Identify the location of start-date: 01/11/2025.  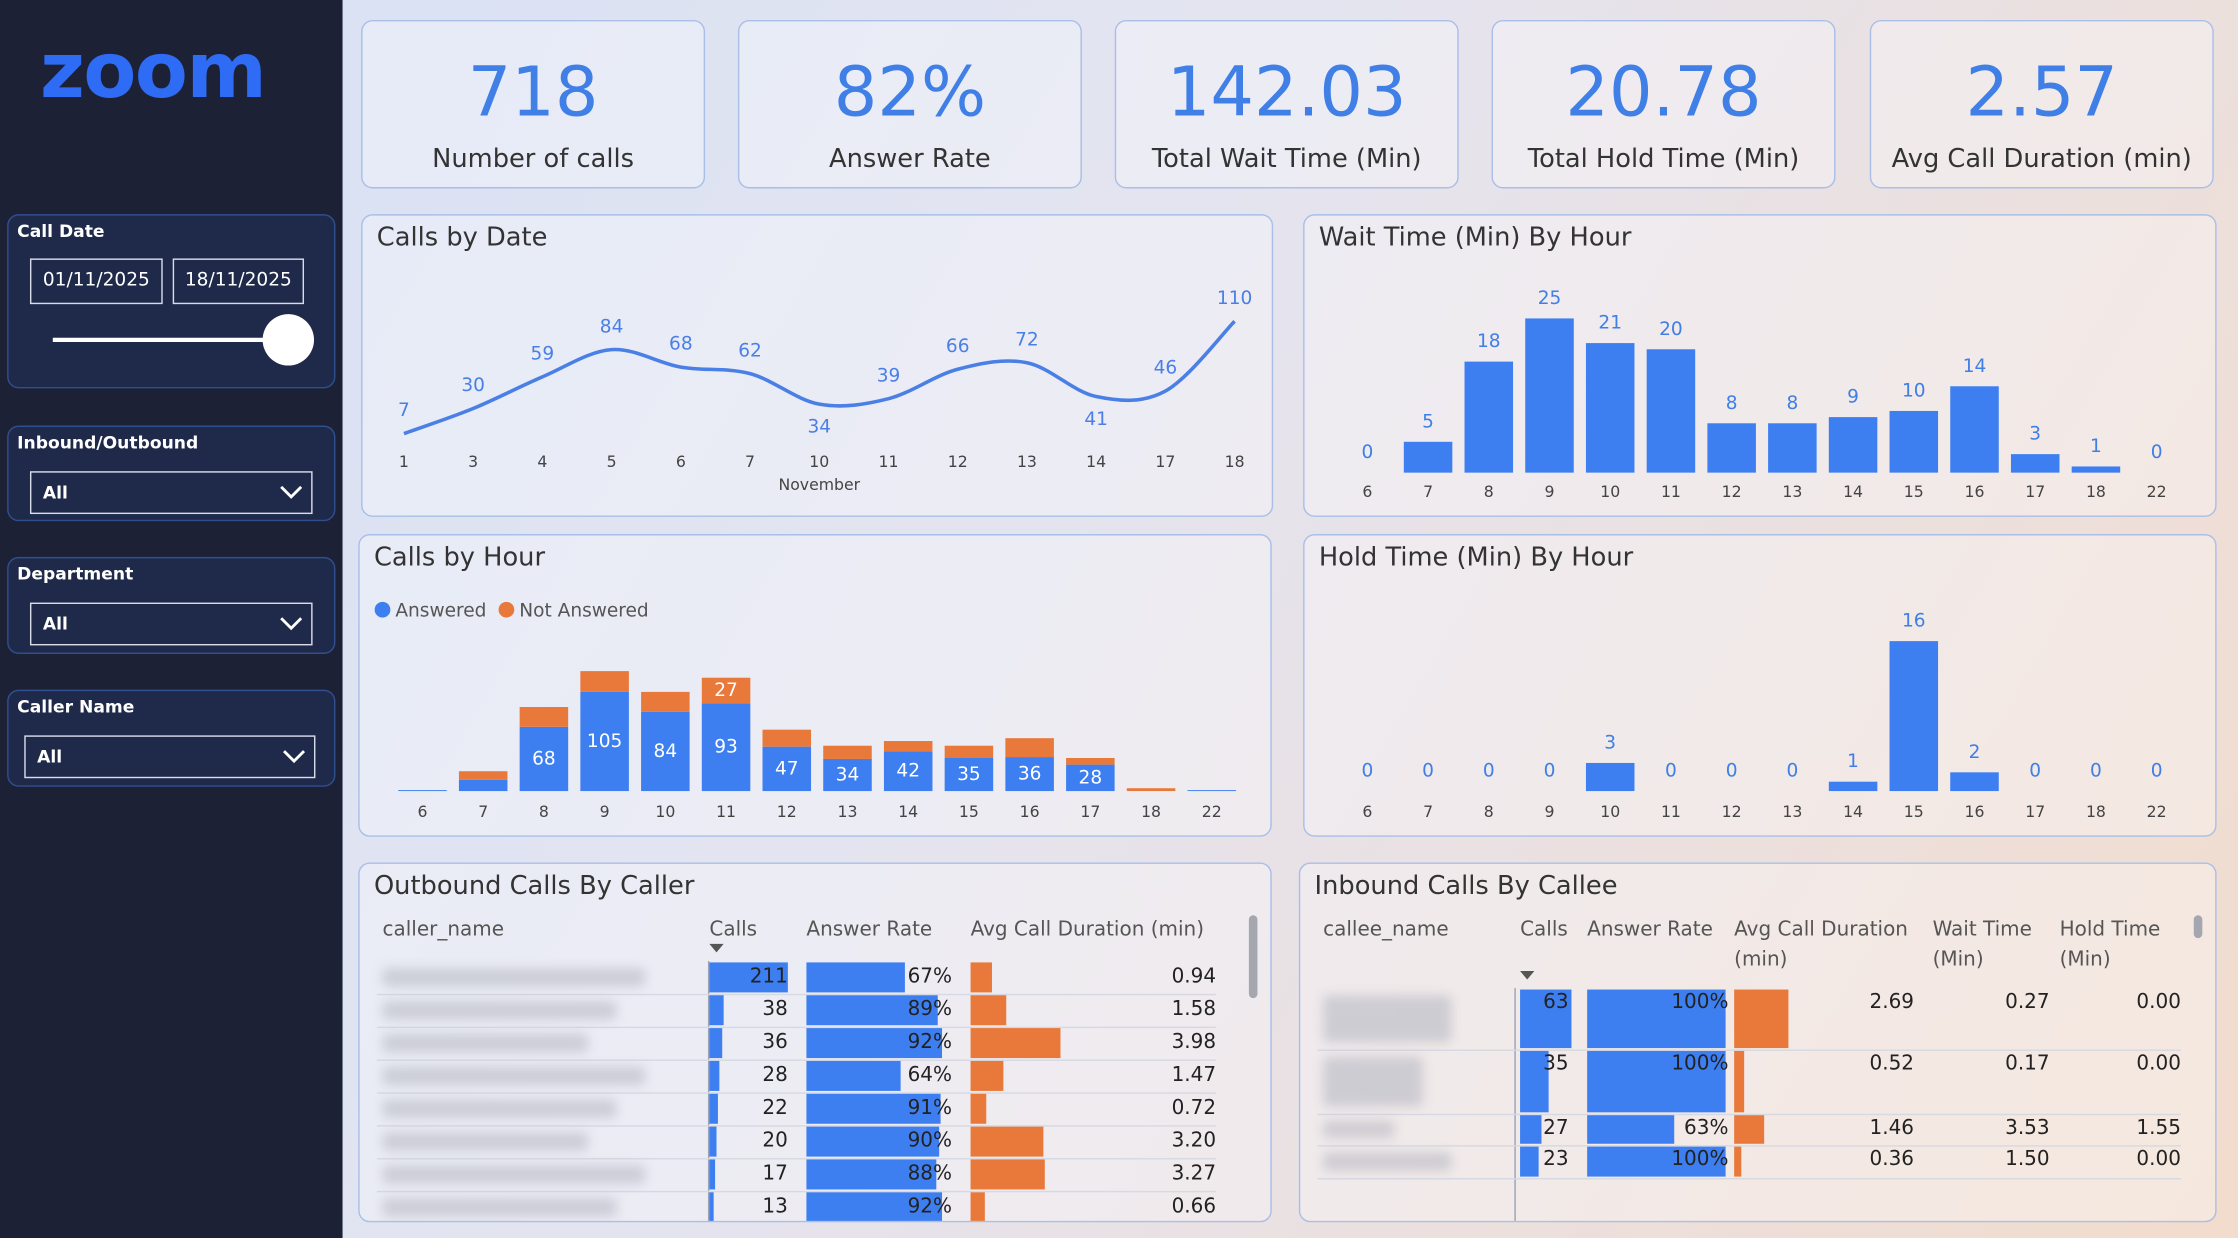
(96, 281).